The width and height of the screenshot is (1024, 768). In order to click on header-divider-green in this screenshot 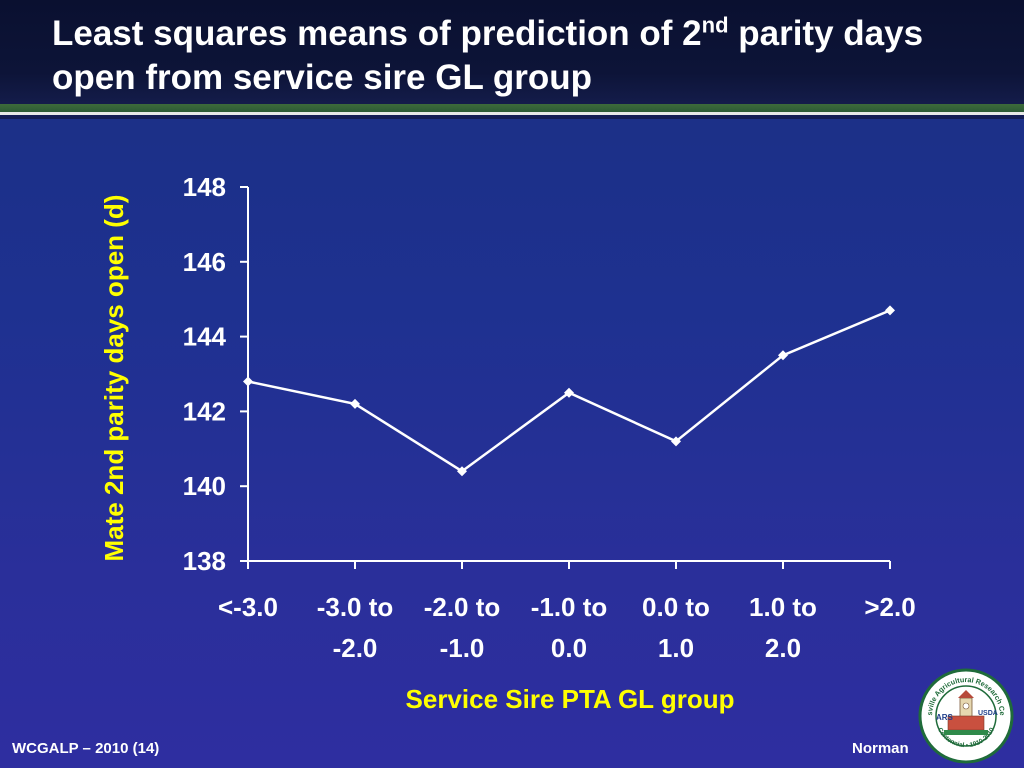, I will do `click(512, 108)`.